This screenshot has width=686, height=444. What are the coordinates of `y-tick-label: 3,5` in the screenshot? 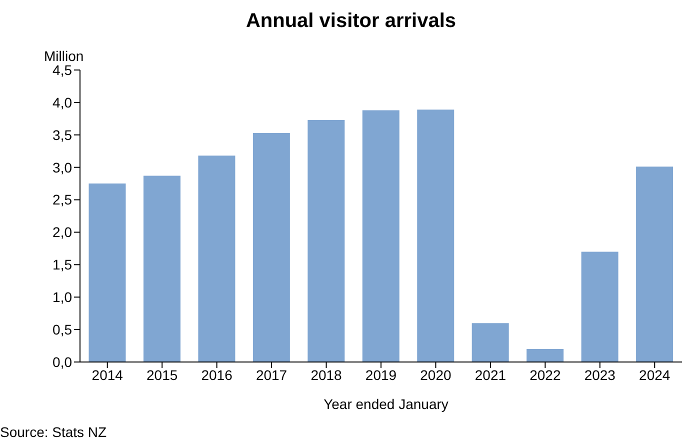 It's located at (62, 134).